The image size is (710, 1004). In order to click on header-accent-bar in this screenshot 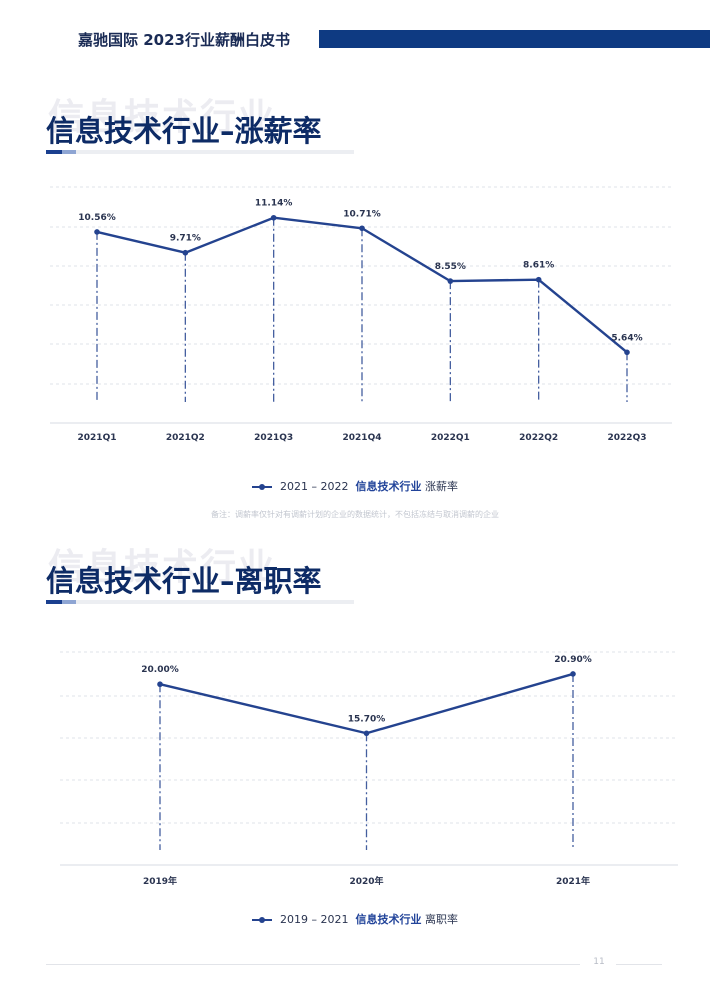, I will do `click(514, 39)`.